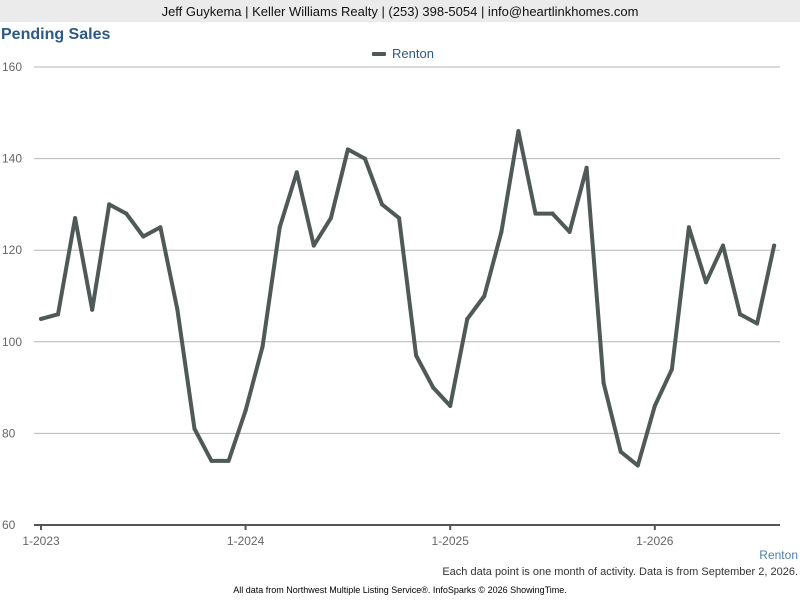 This screenshot has height=600, width=800. I want to click on y-tick-label: 60, so click(9, 525).